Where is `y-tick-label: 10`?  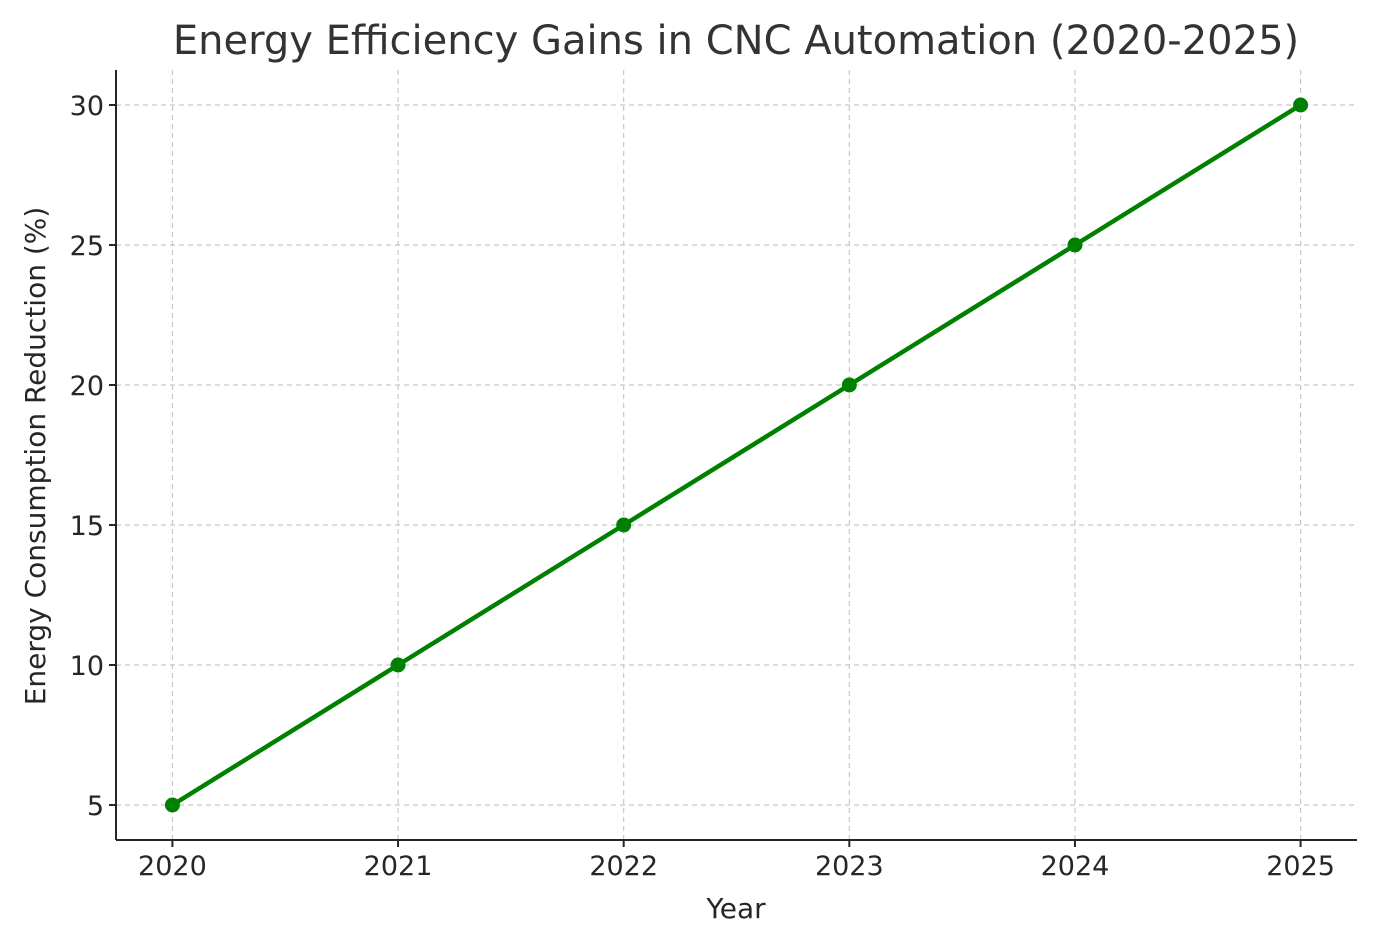
y-tick-label: 10 is located at coordinates (87, 666).